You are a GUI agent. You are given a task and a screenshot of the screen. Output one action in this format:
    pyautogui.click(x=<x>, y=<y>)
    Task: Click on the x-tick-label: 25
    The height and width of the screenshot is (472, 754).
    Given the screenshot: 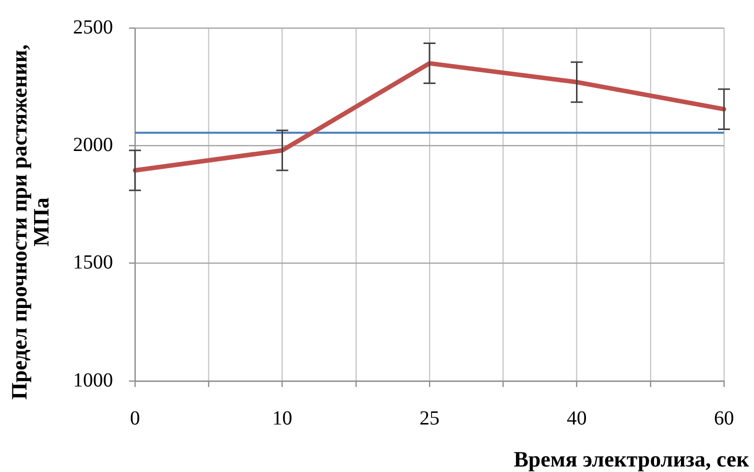 What is the action you would take?
    pyautogui.click(x=430, y=418)
    